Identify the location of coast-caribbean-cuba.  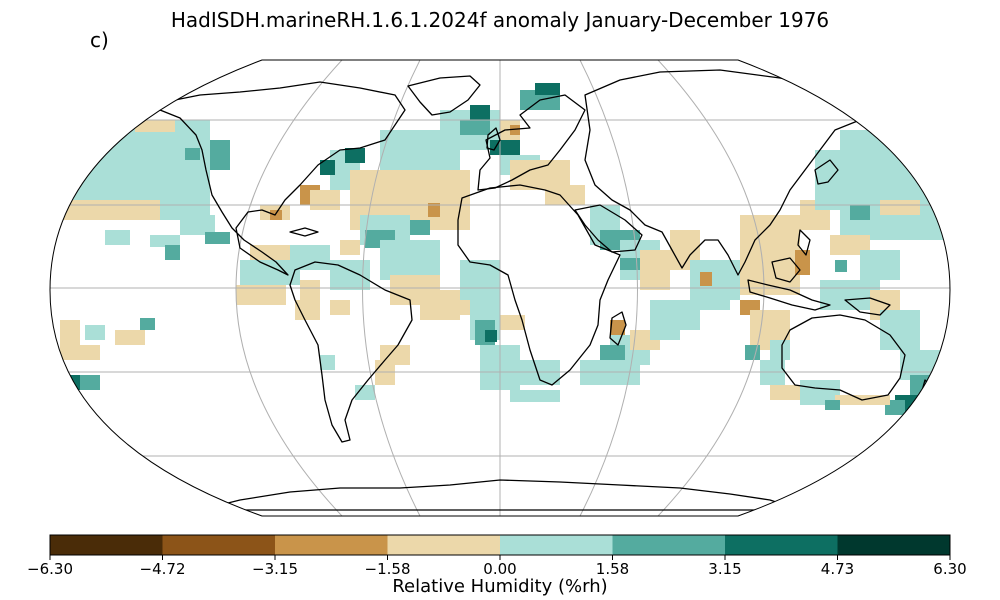
(304, 232).